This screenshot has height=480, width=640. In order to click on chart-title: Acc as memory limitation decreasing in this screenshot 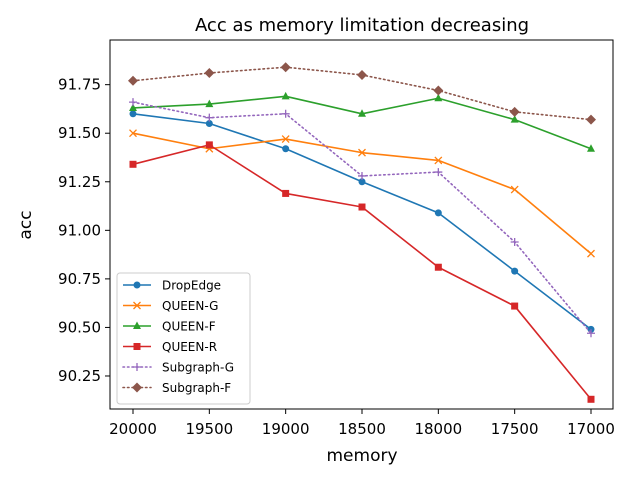, I will do `click(362, 25)`.